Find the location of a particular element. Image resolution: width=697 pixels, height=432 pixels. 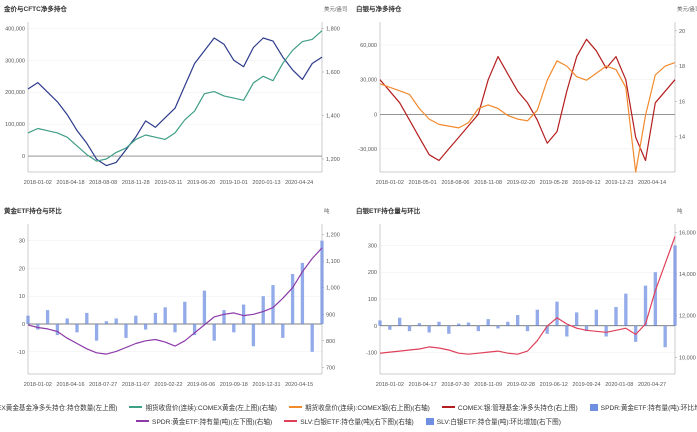

right-tick-label: 700 is located at coordinates (330, 368).